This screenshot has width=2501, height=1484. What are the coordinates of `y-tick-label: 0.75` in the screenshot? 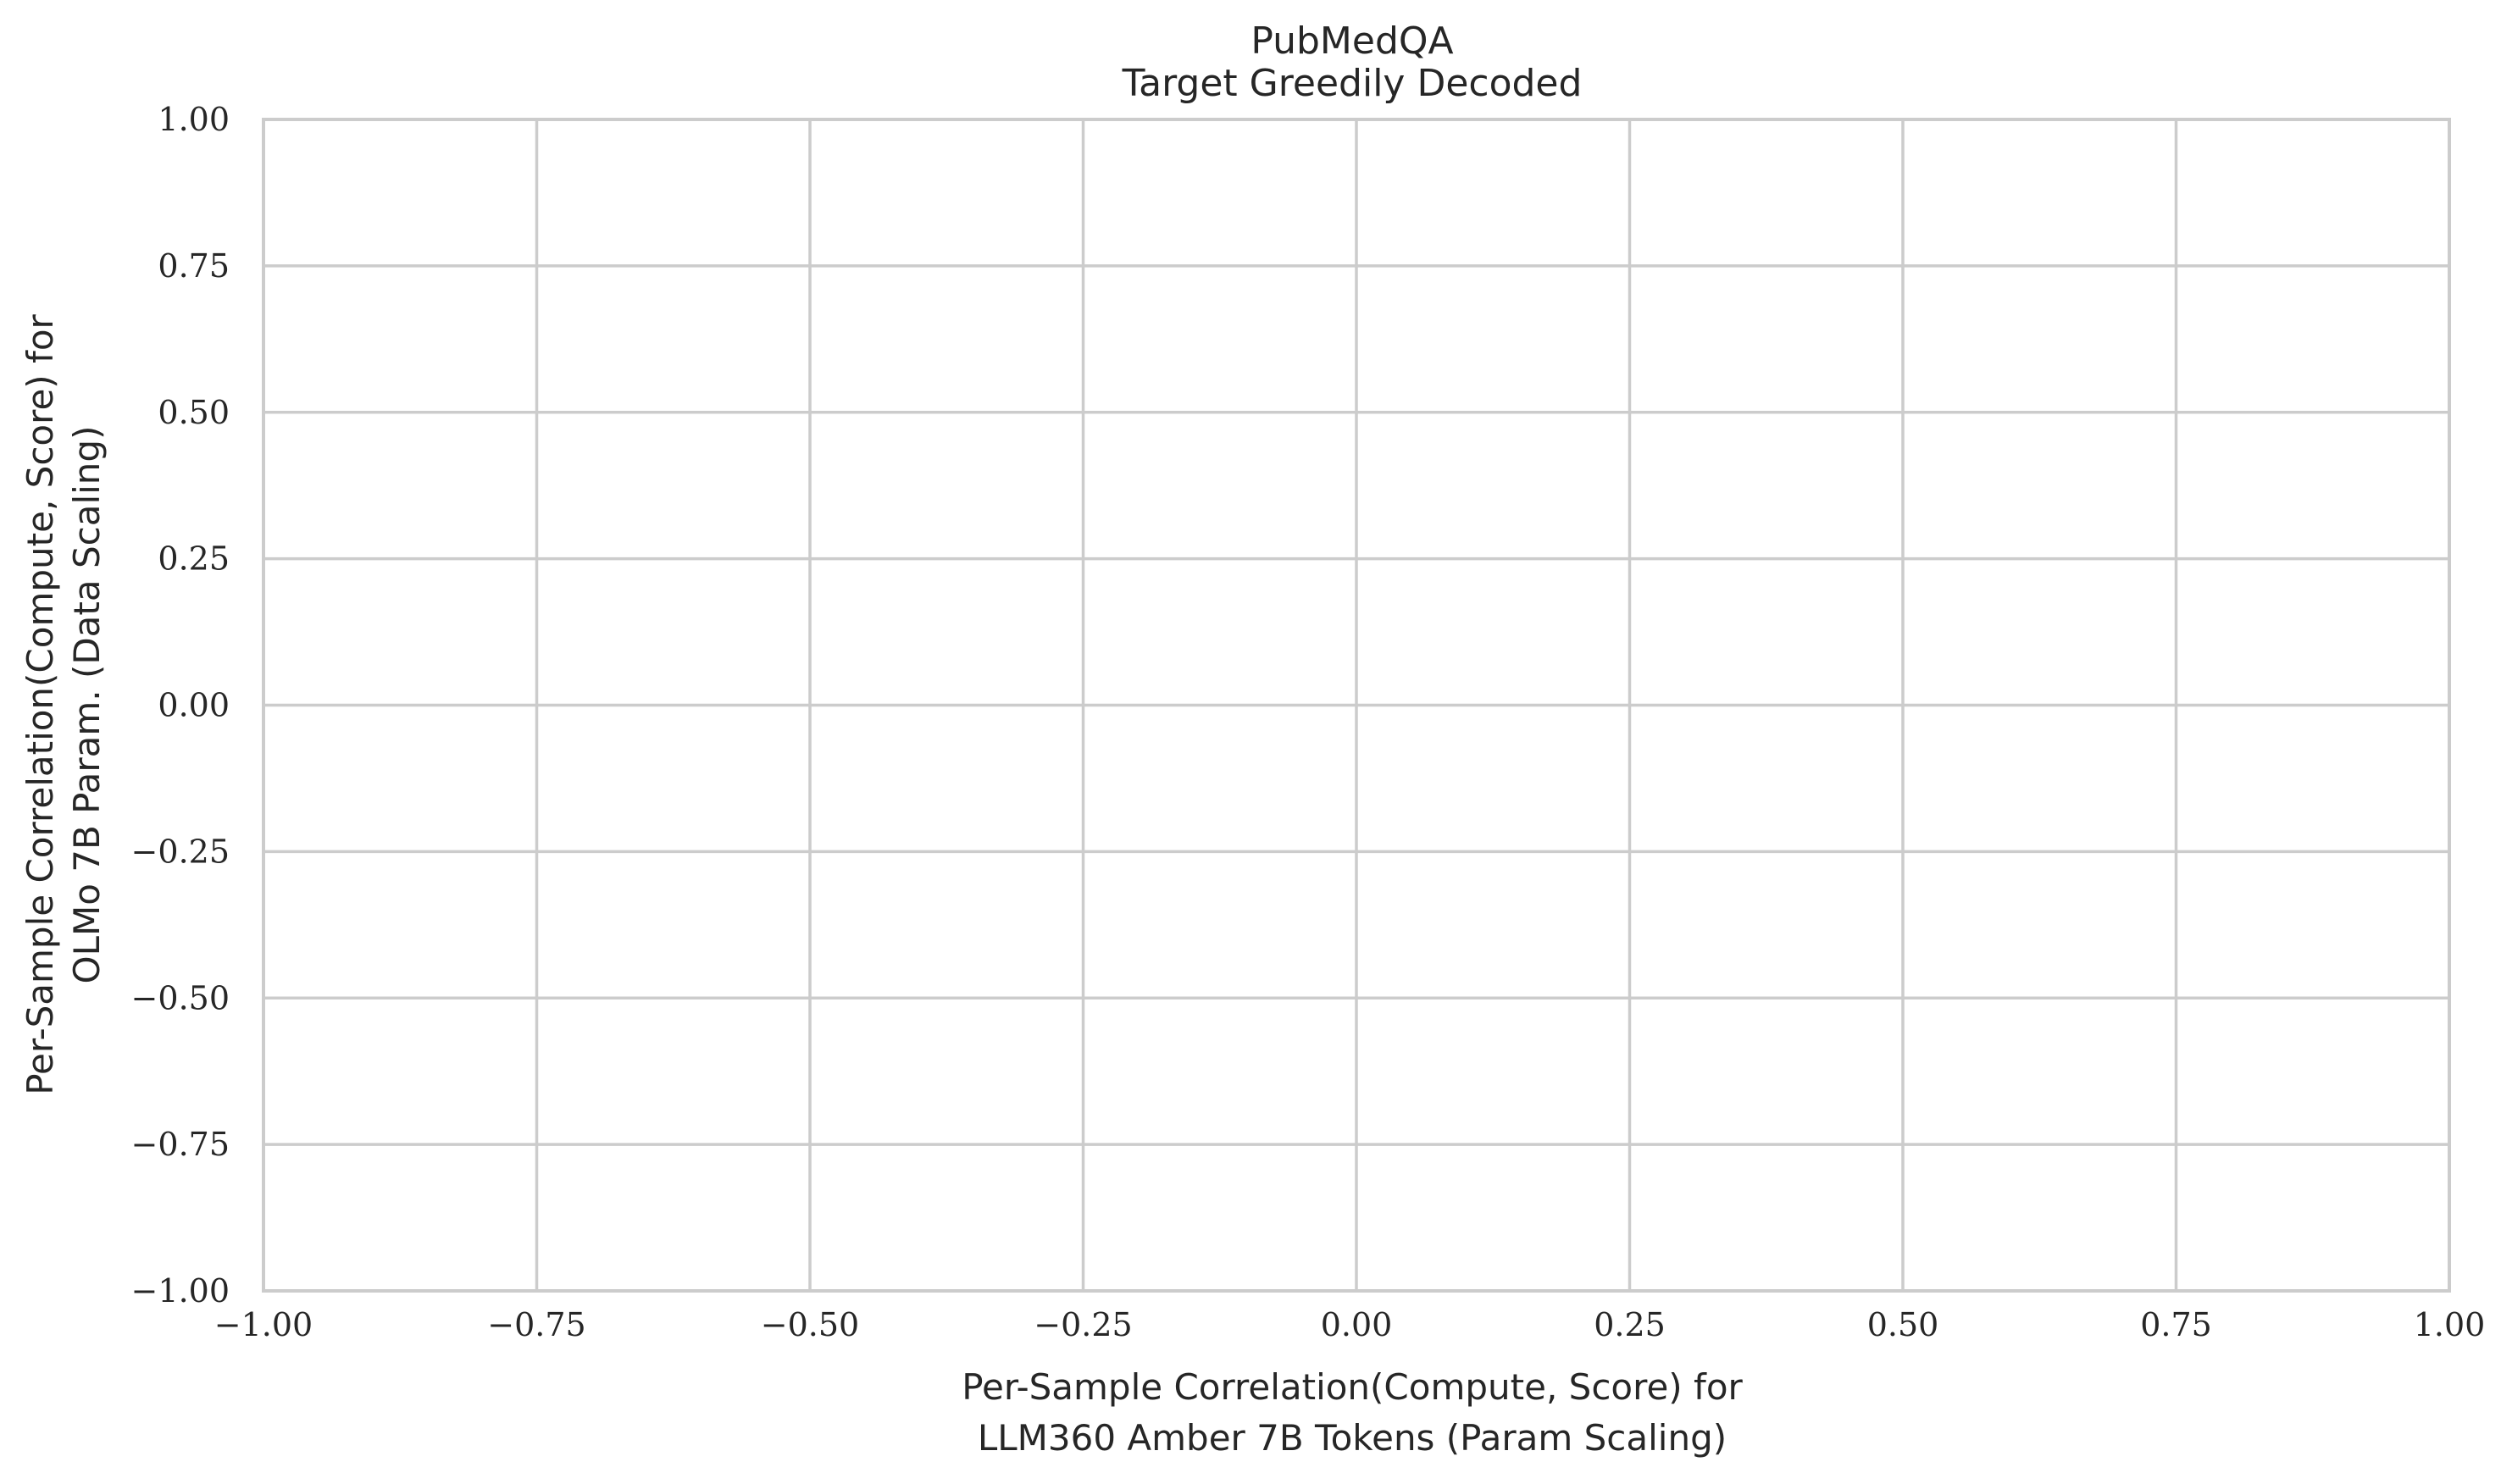 It's located at (194, 266).